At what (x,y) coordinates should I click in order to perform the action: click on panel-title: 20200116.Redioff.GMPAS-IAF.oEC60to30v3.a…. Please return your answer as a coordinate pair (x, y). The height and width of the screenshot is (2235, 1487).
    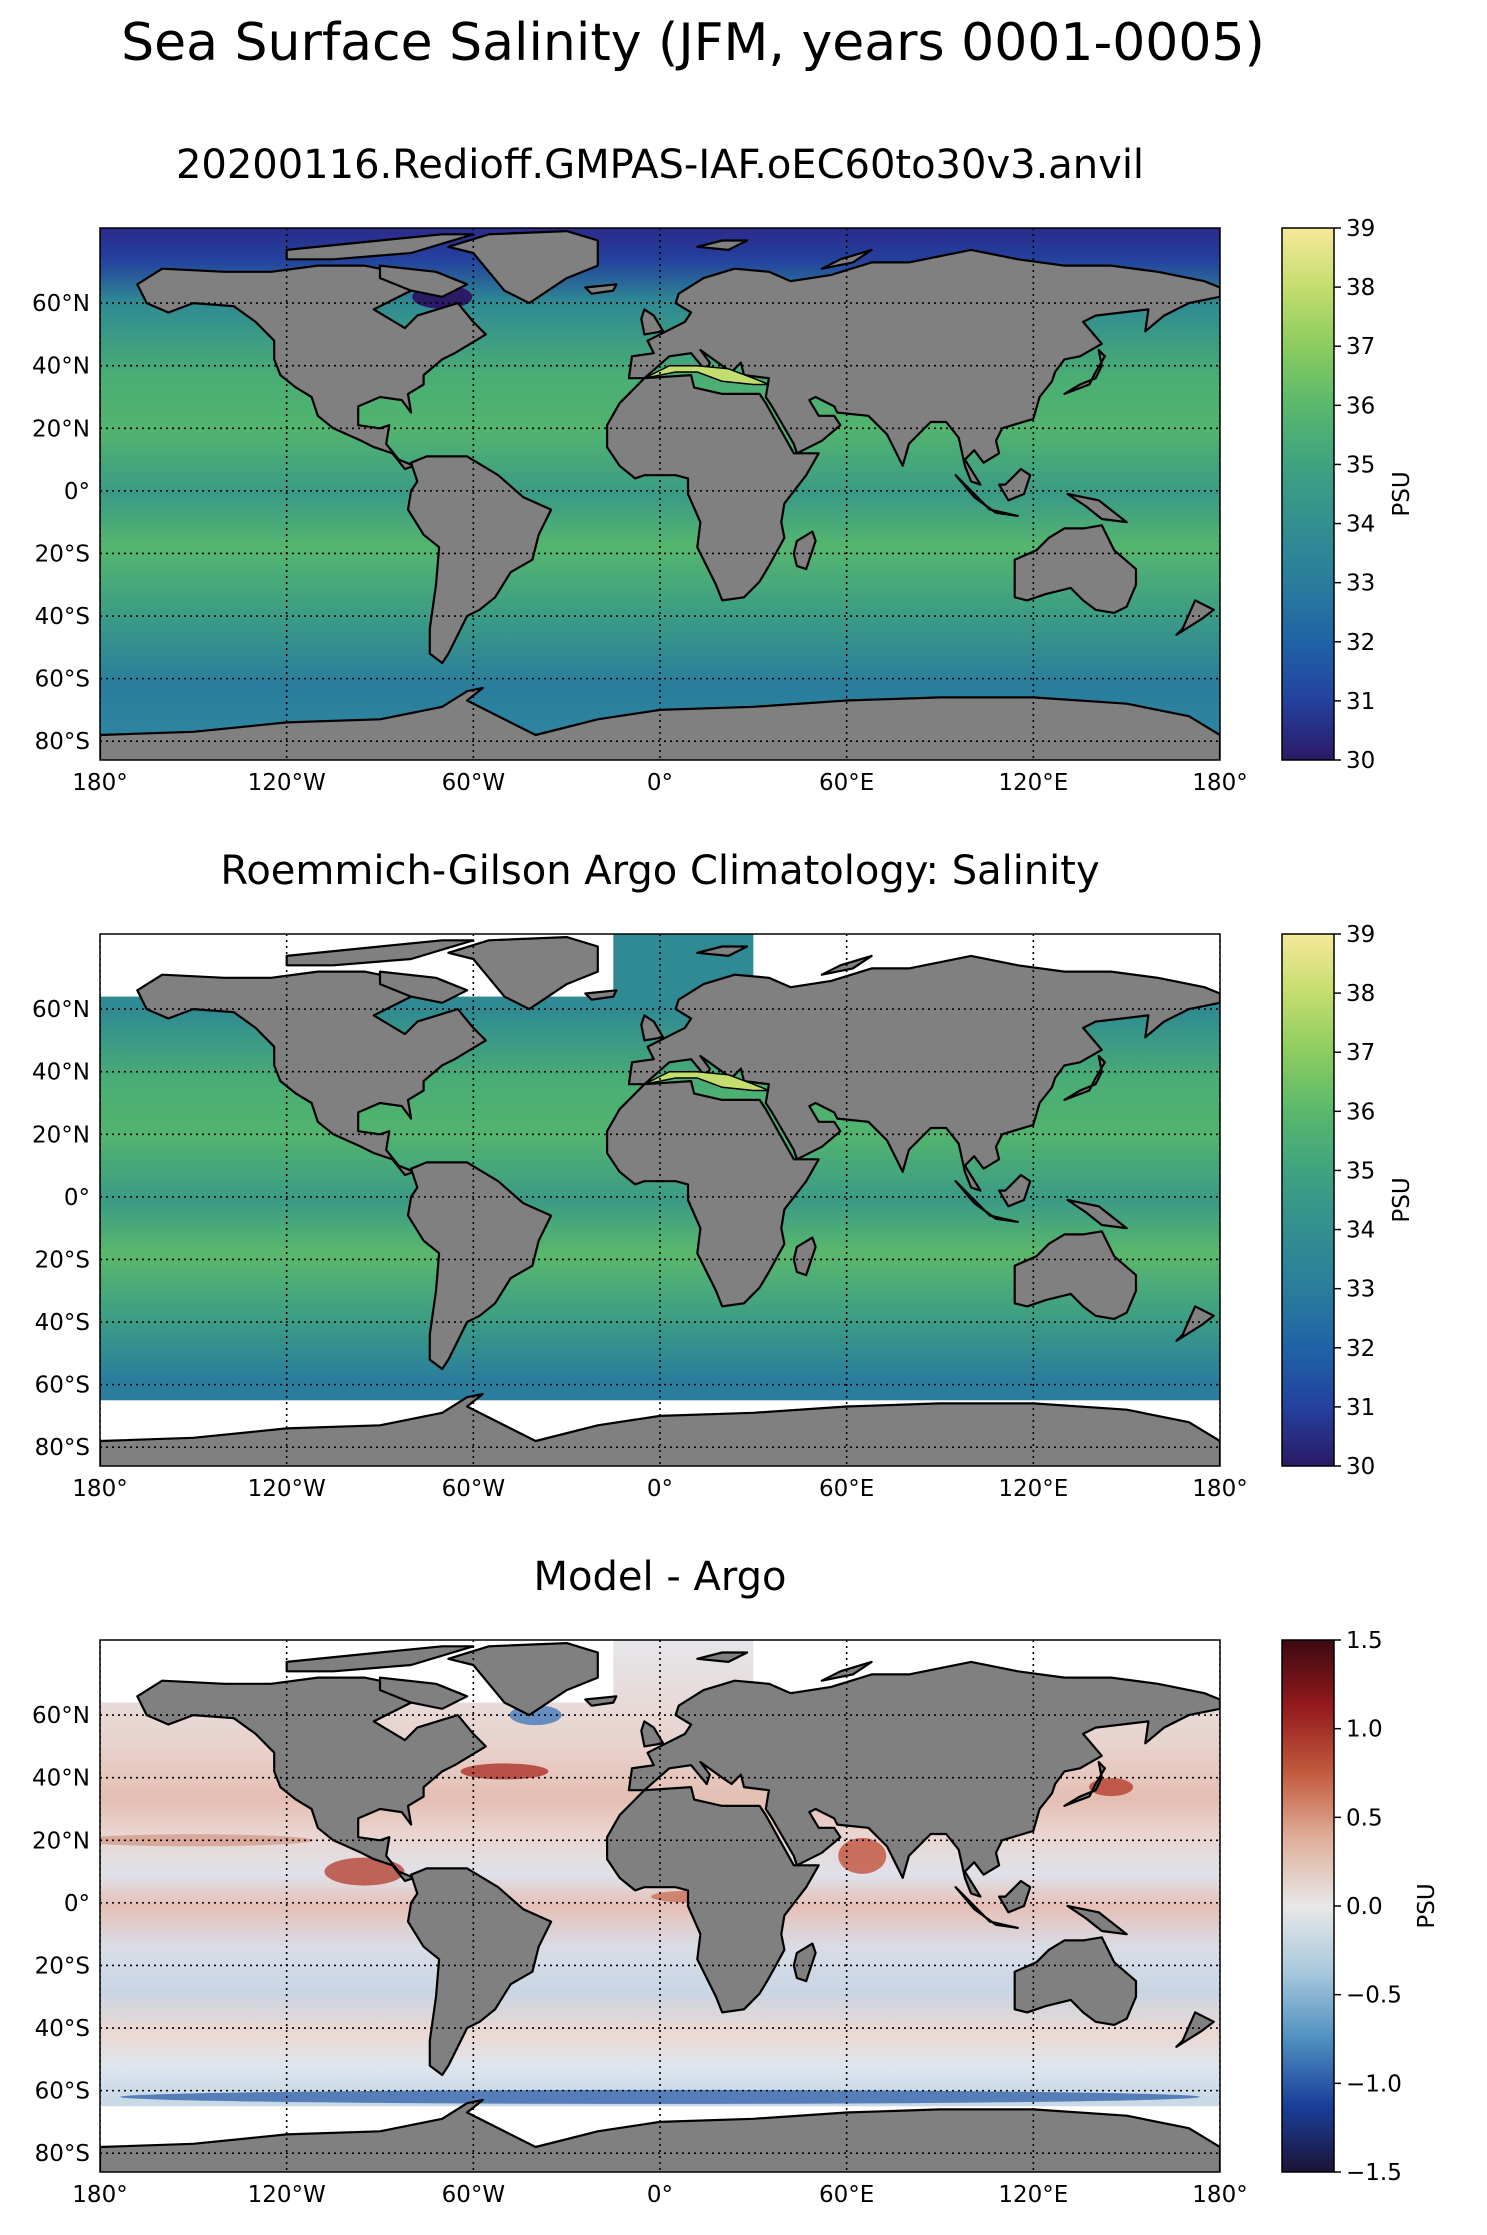
    Looking at the image, I should click on (660, 165).